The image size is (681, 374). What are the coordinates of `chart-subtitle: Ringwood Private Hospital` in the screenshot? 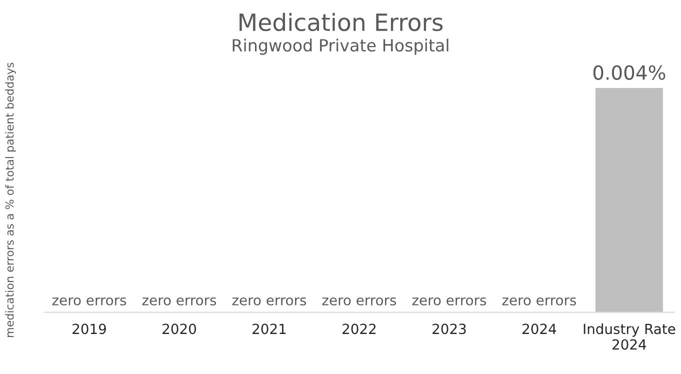 It's located at (340, 46).